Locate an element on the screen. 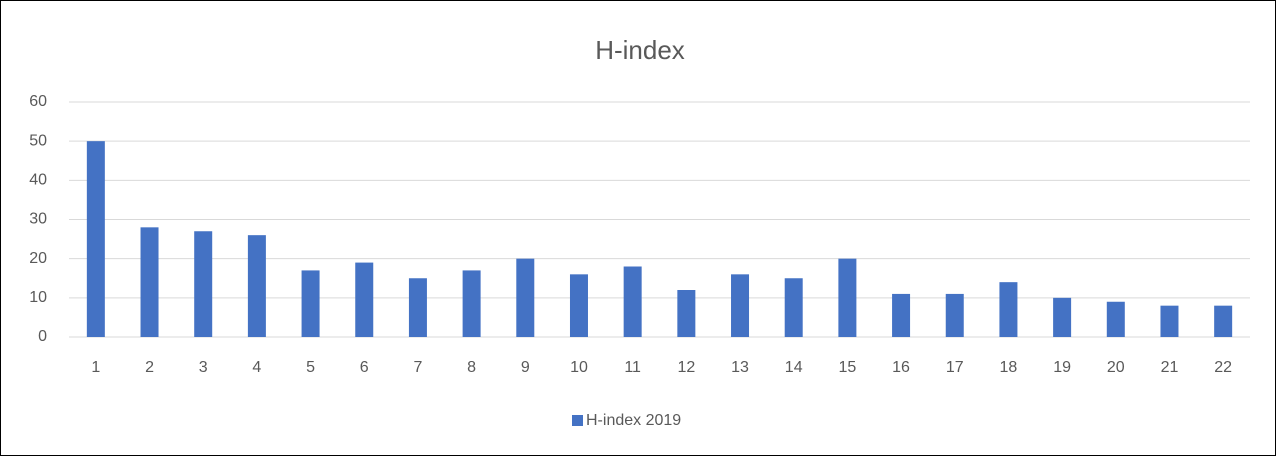  x-tick-label: 6 is located at coordinates (364, 367).